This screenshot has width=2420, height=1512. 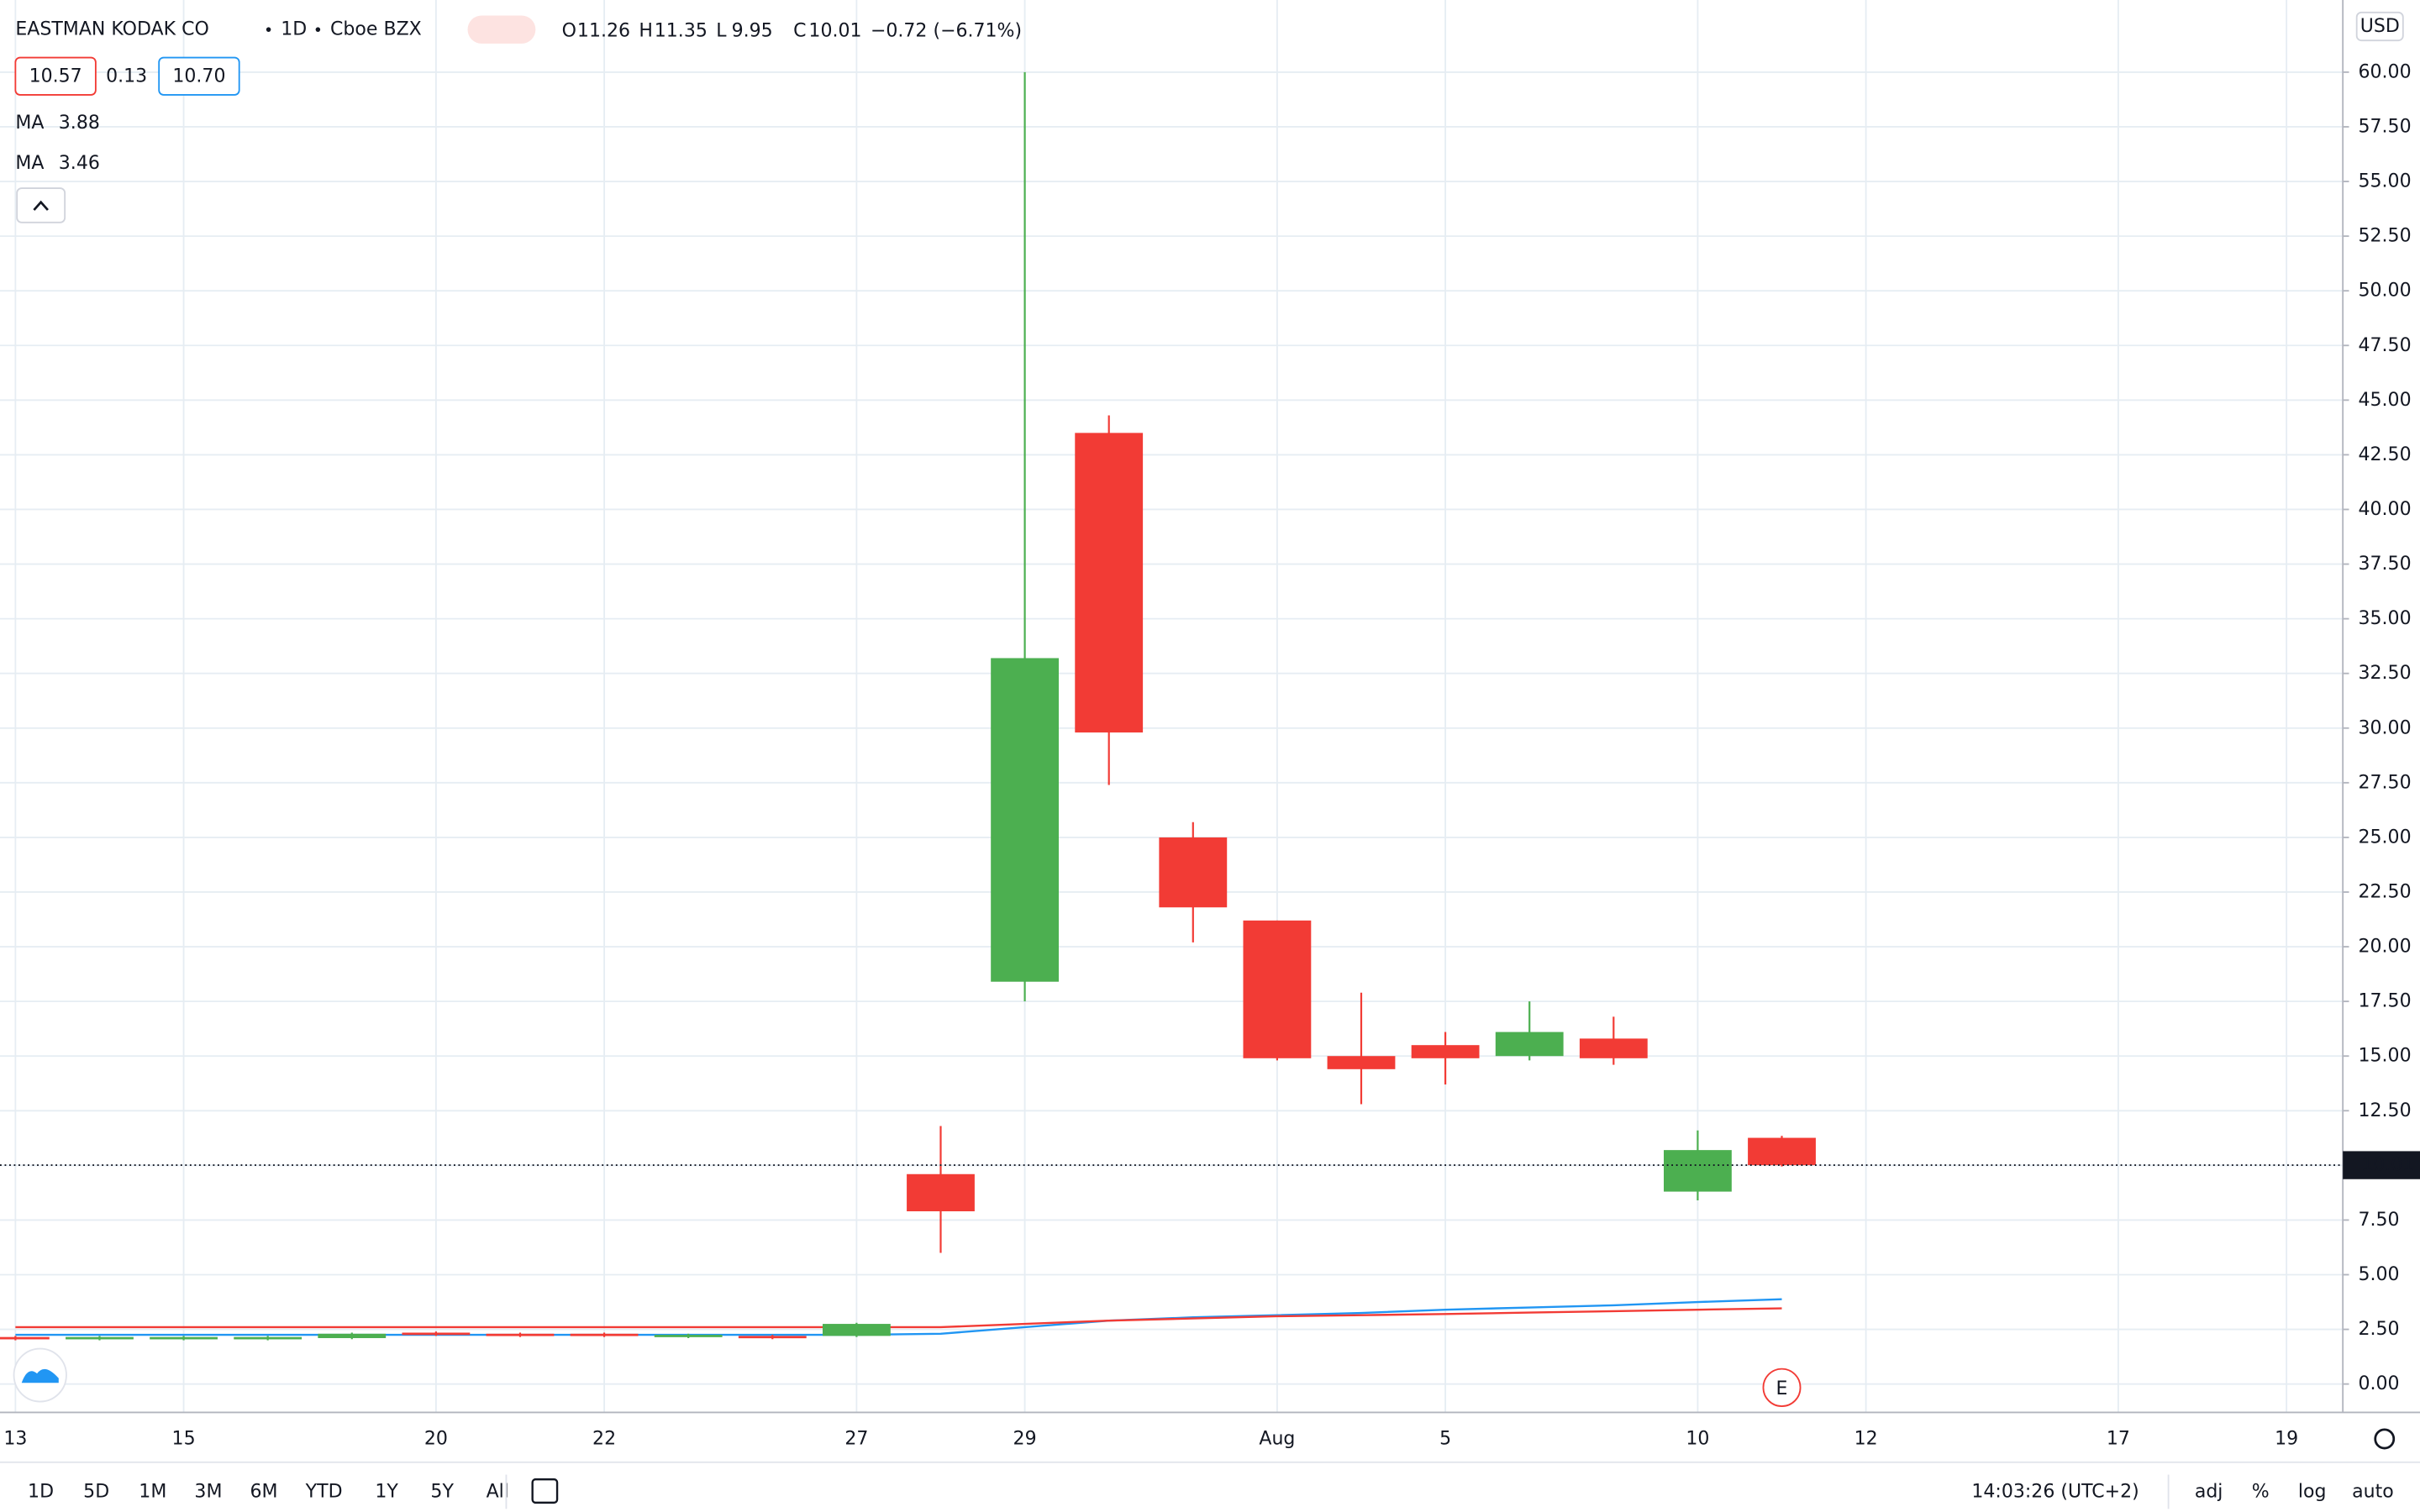 I want to click on change: −0.72 (−6.71%), so click(x=946, y=30).